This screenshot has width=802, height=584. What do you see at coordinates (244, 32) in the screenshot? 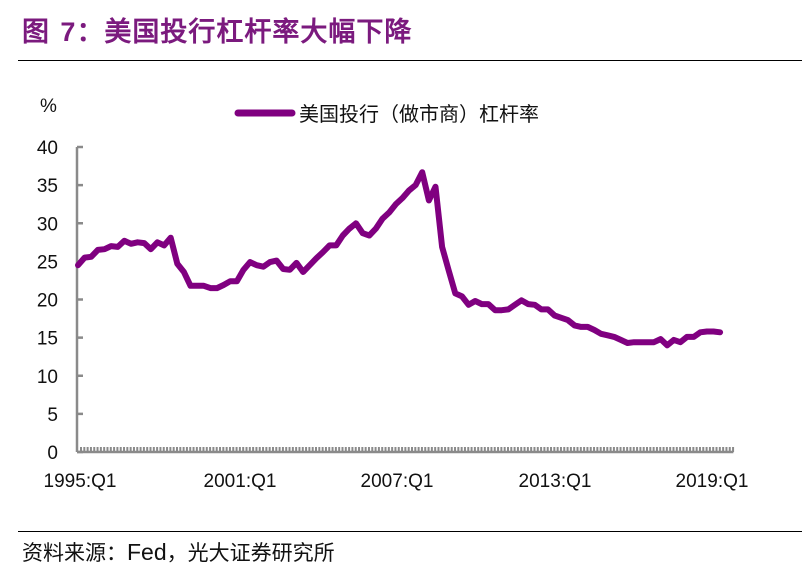
I see `figure-title-text: ：美国投行杠杆率大幅下降` at bounding box center [244, 32].